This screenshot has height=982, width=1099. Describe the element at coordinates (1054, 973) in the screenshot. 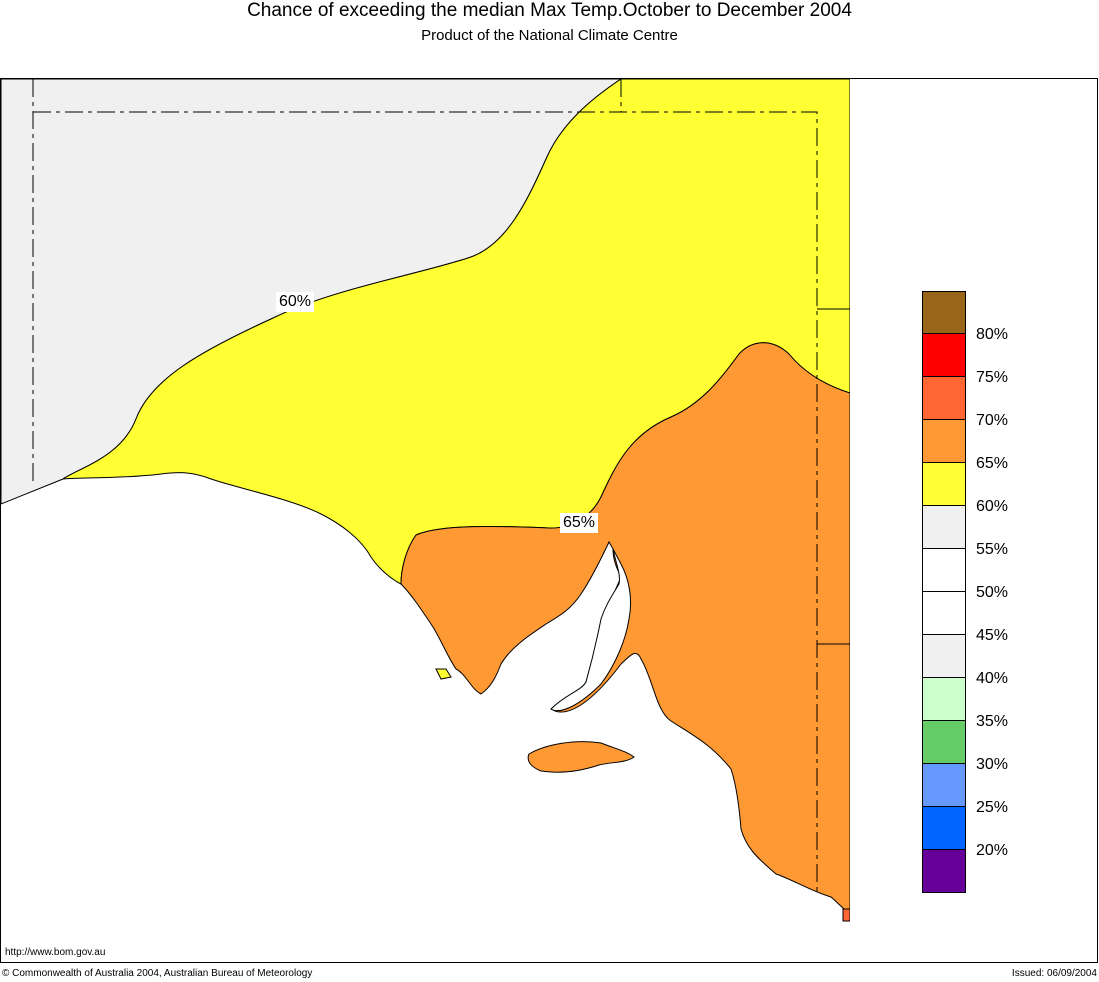

I see `issued-date: Issued: 06/09/2004` at that location.